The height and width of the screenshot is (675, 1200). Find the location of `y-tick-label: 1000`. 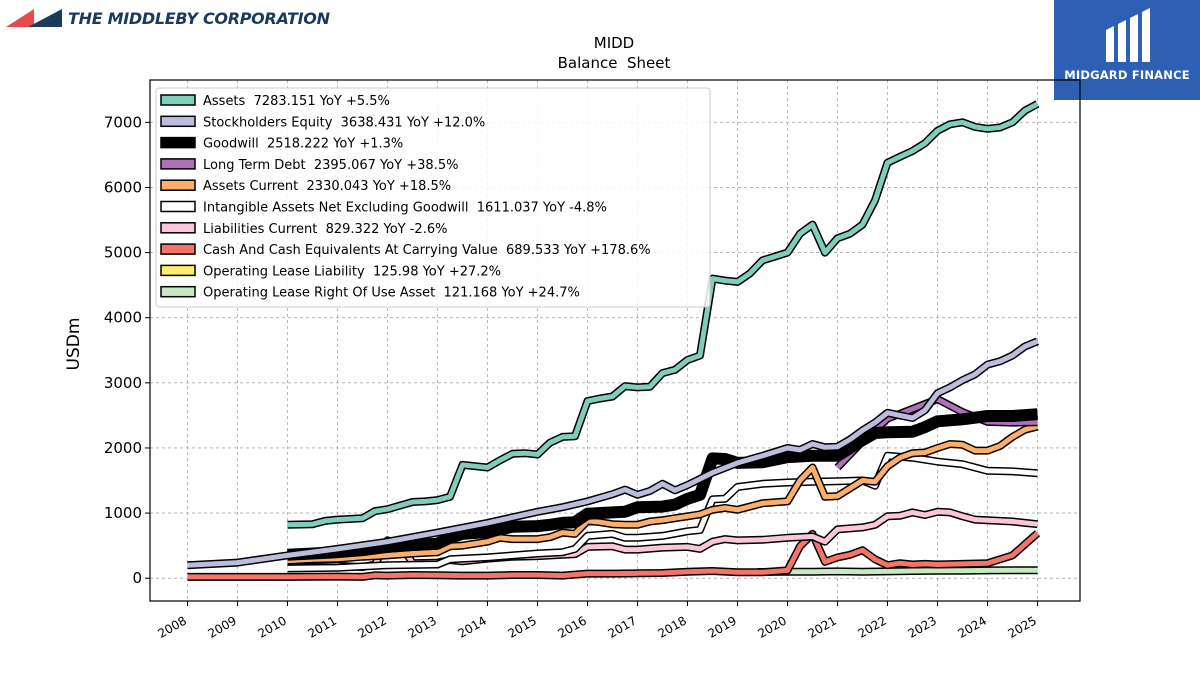

y-tick-label: 1000 is located at coordinates (123, 513).